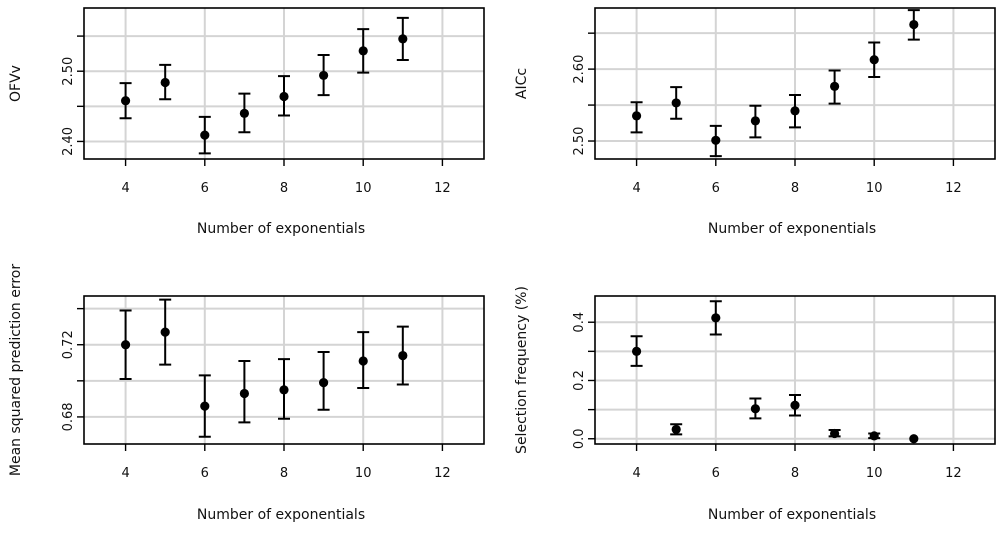  I want to click on ofvv-ytick-label: 2.40, so click(68, 141).